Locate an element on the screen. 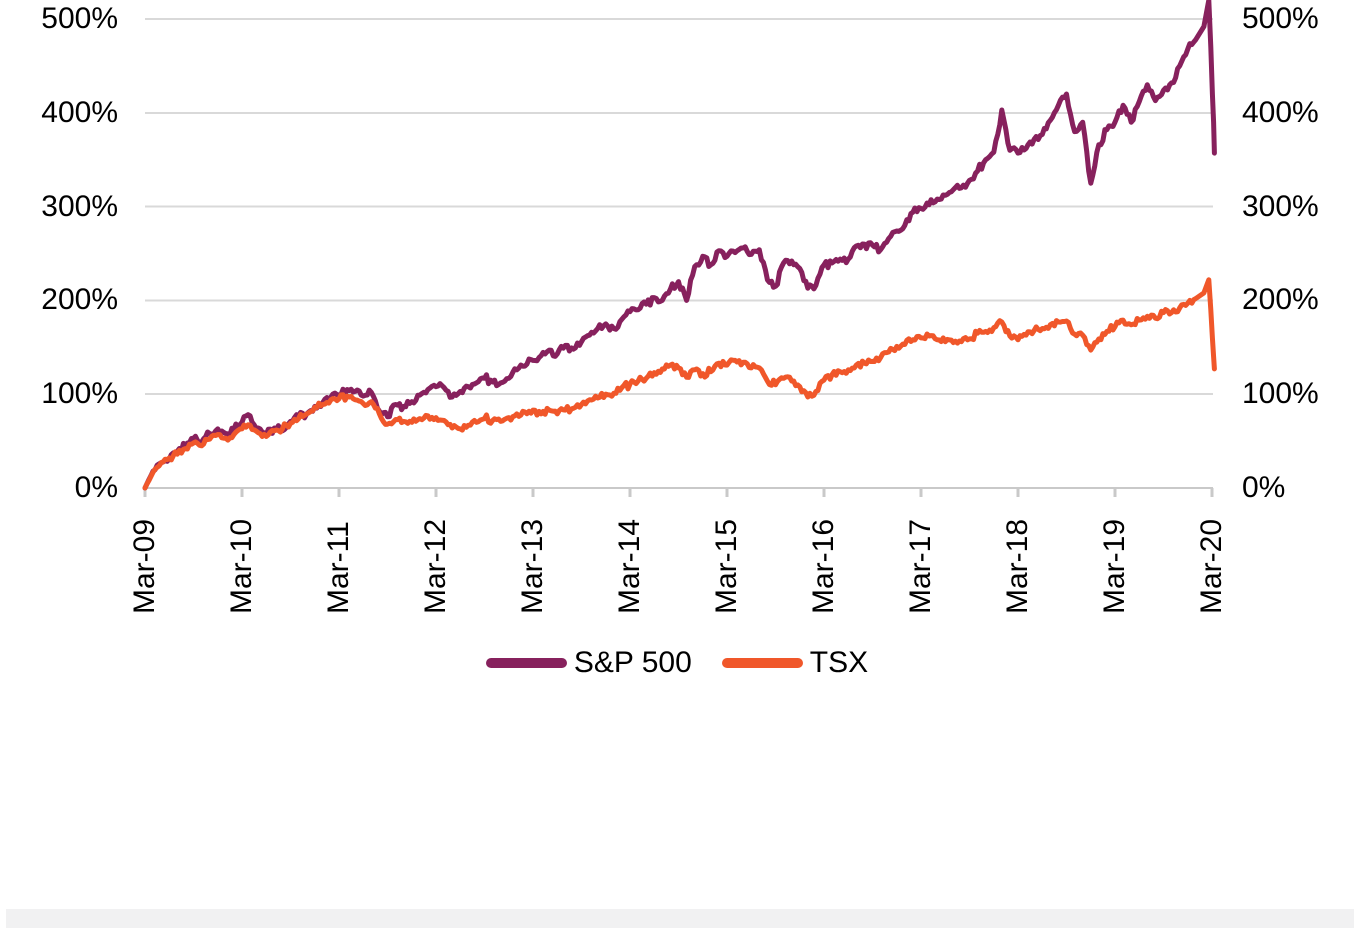 The width and height of the screenshot is (1354, 928). x-tick-label: Mar-16 is located at coordinates (823, 566).